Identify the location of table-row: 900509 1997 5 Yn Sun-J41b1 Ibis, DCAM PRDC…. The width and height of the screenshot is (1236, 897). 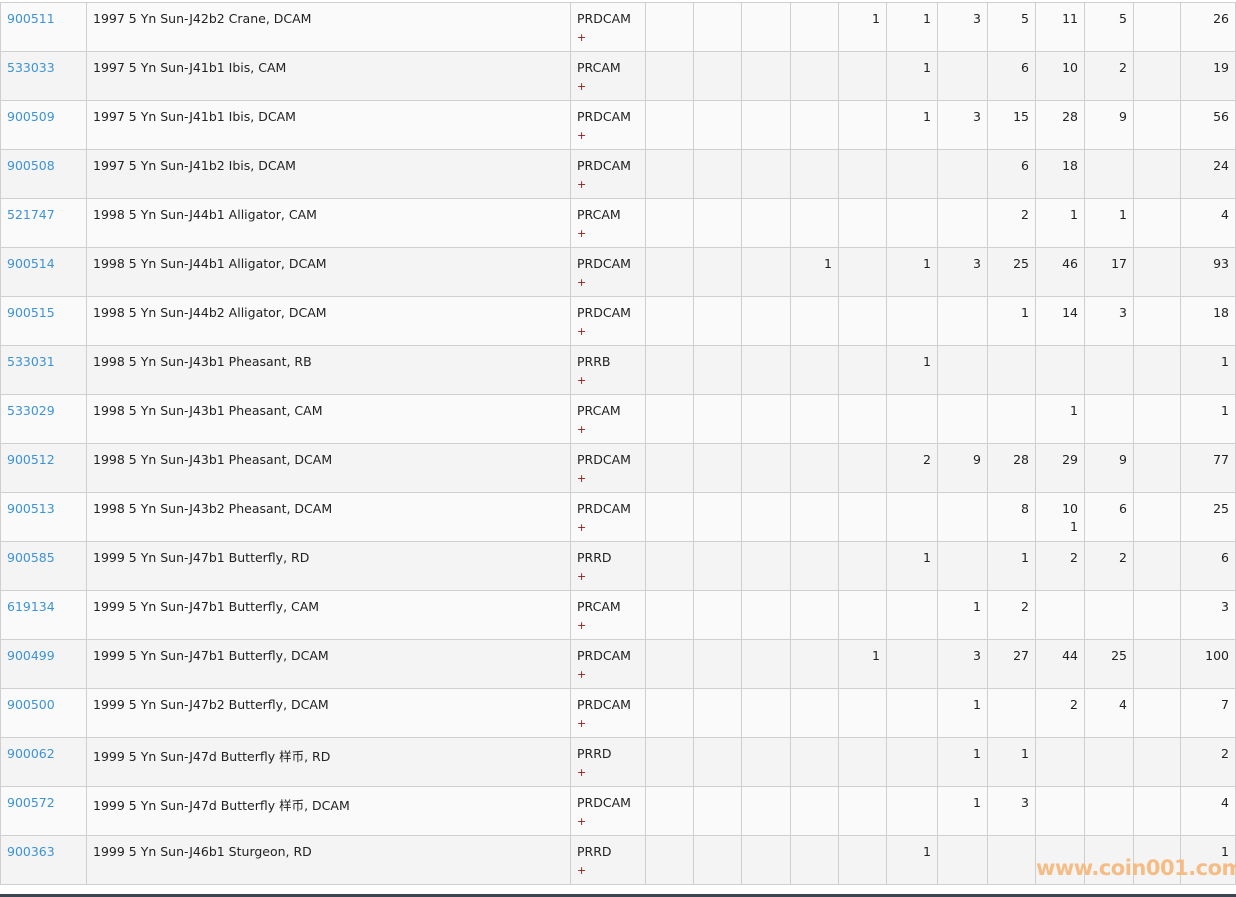
(618, 125).